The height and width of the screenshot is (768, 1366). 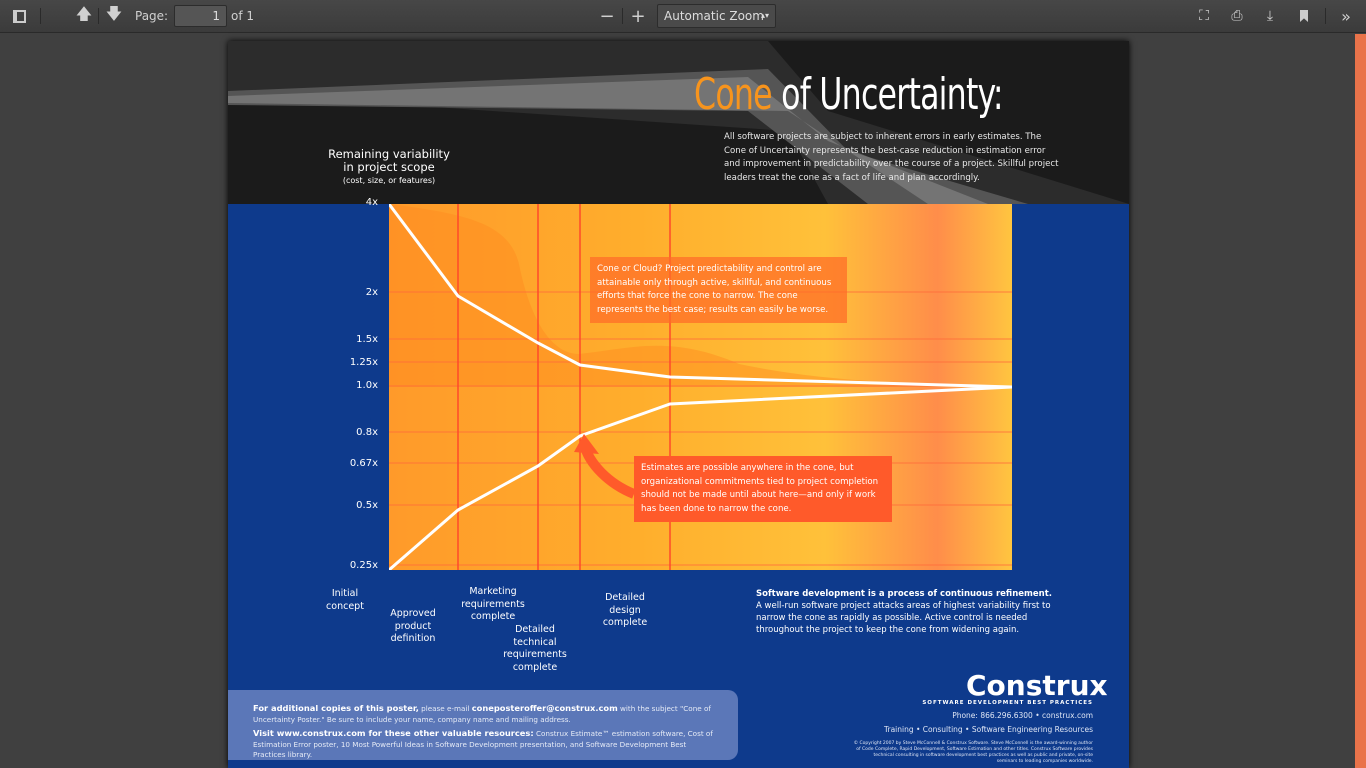 I want to click on phone-text: Phone: 866.296.6300 • construx.com, so click(x=1022, y=715).